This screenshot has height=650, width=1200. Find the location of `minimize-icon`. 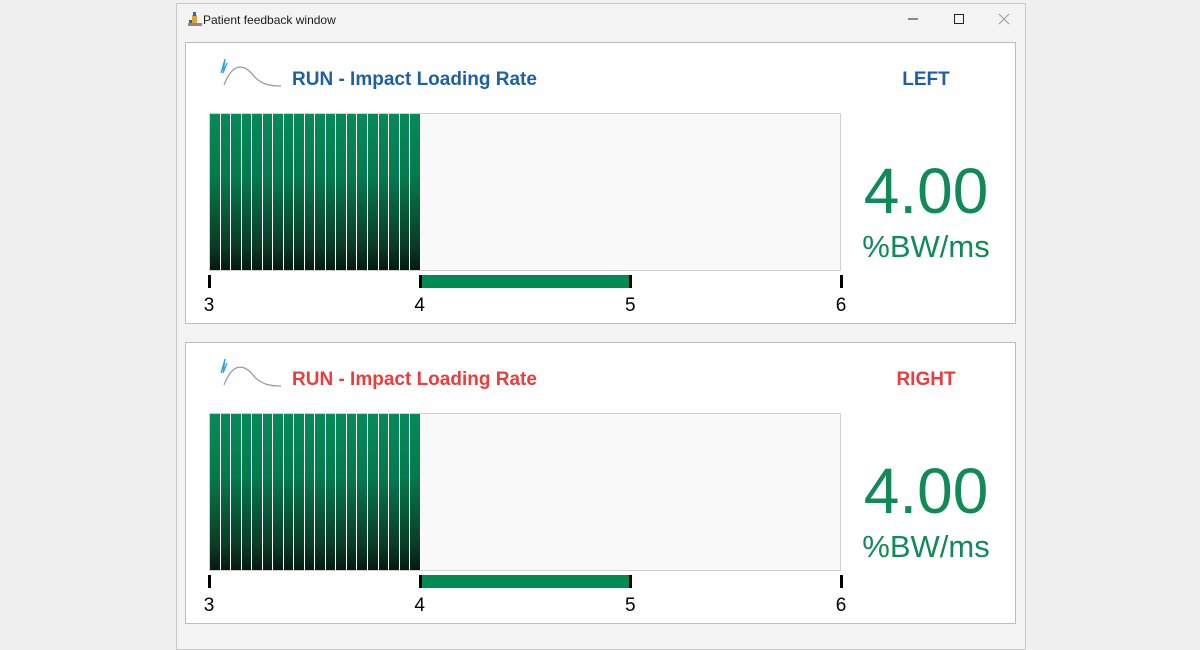

minimize-icon is located at coordinates (913, 19).